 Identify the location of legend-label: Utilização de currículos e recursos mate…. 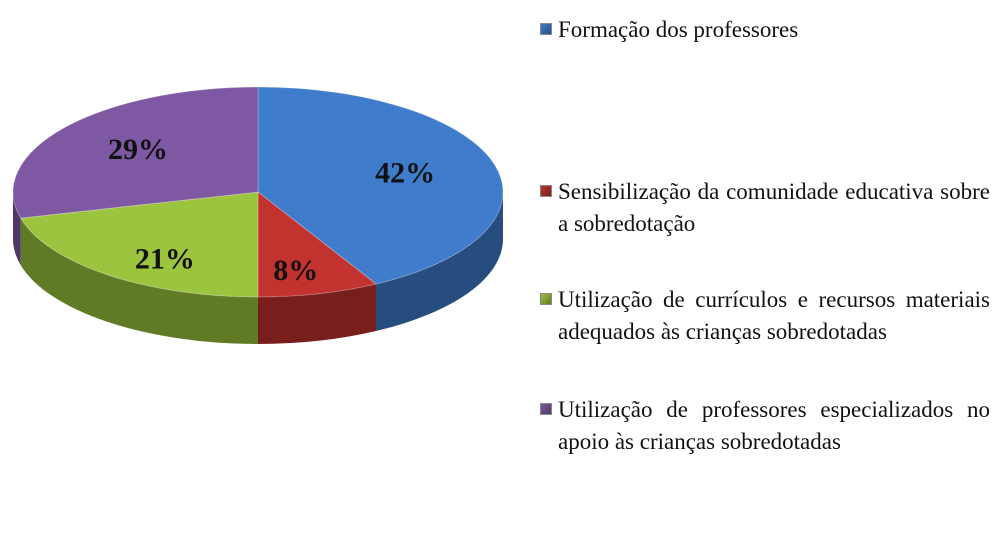
(774, 315).